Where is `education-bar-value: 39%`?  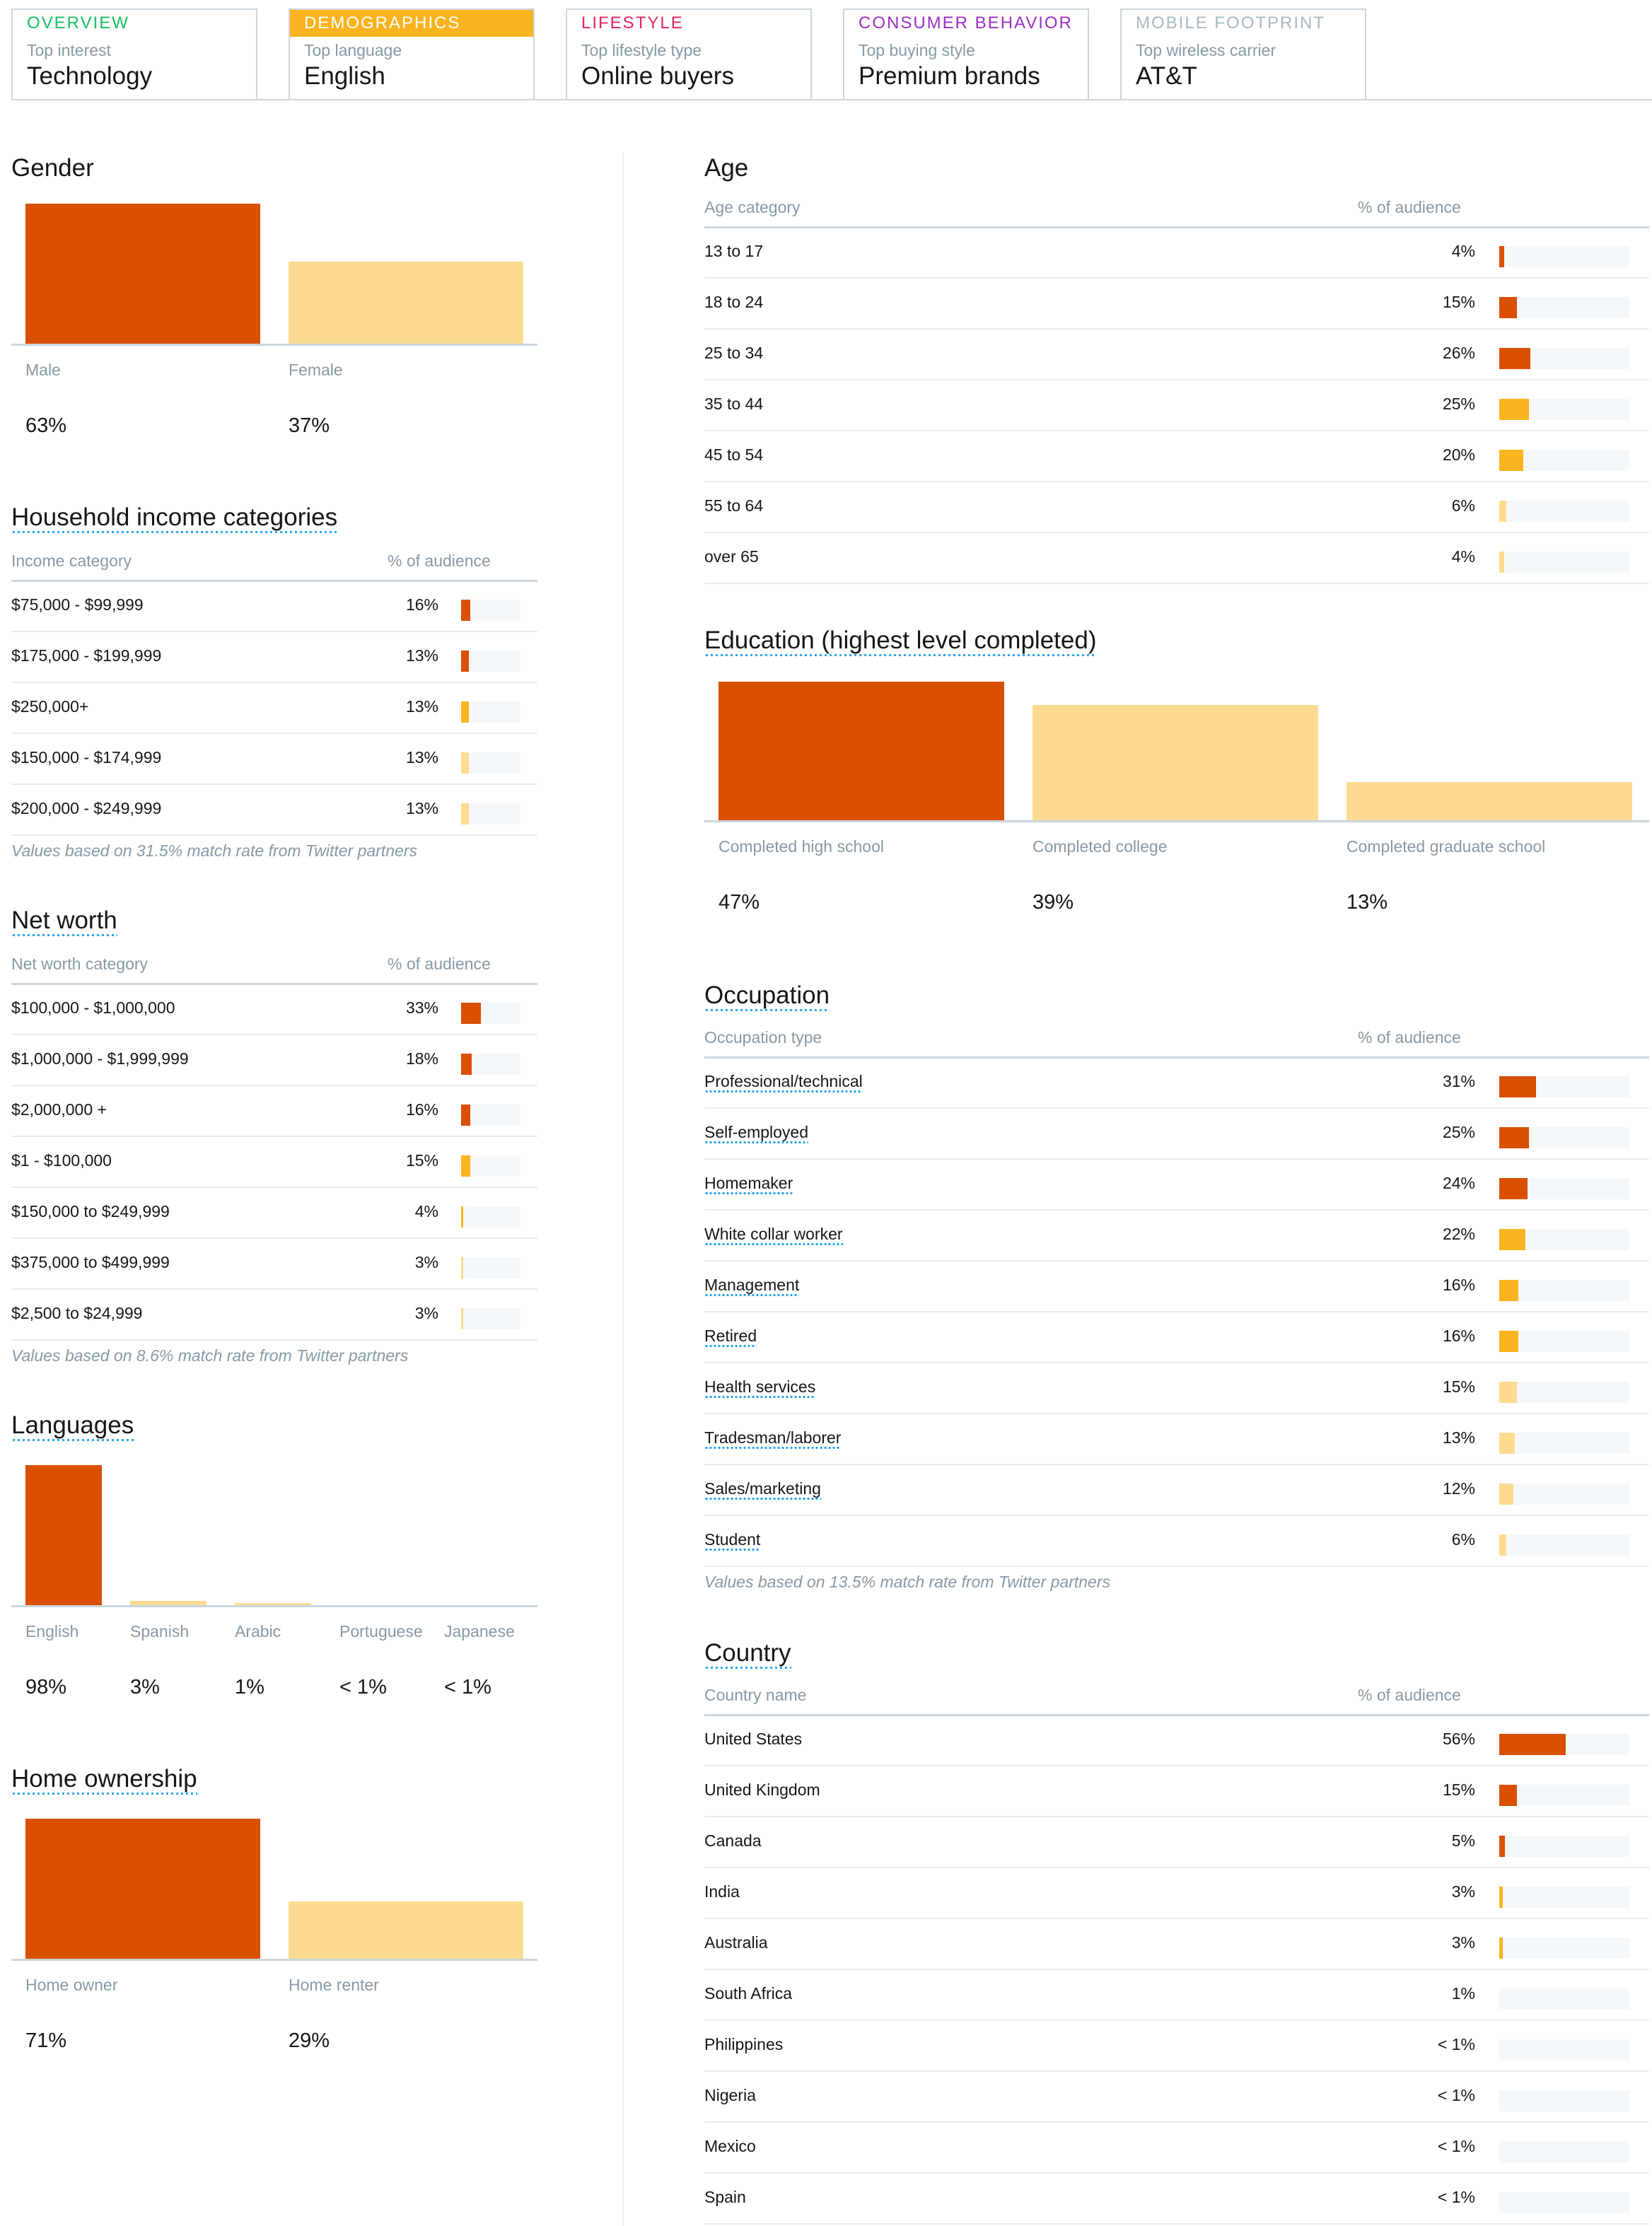 education-bar-value: 39% is located at coordinates (1053, 902).